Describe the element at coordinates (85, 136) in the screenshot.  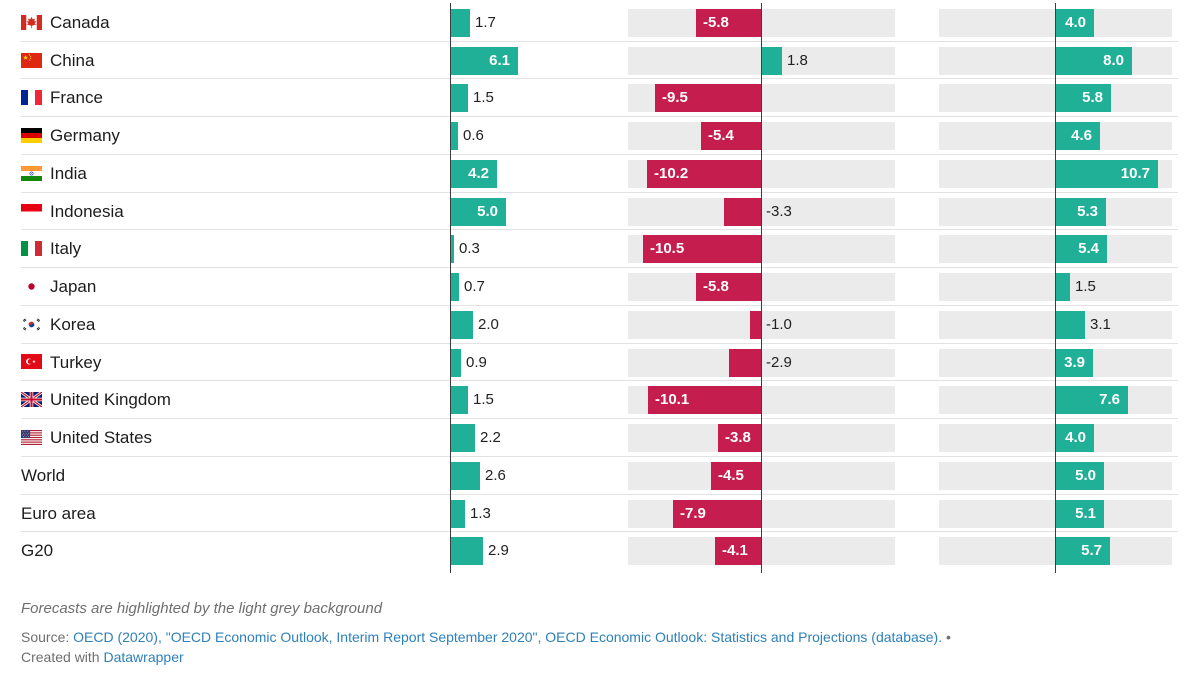
I see `row-label: Germany` at that location.